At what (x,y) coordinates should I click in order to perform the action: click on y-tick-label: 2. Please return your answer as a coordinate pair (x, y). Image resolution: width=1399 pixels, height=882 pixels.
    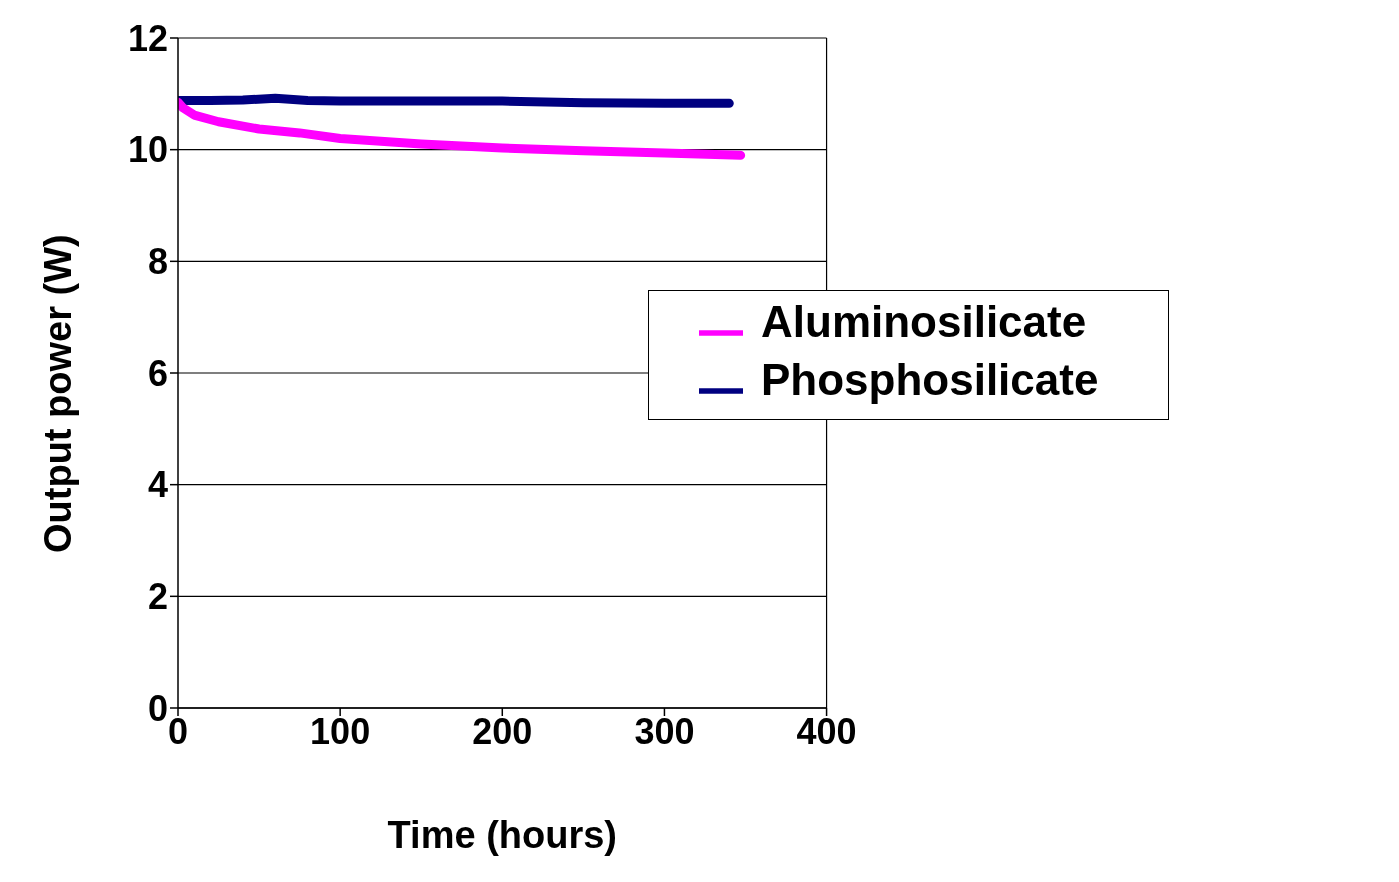
    Looking at the image, I should click on (157, 597).